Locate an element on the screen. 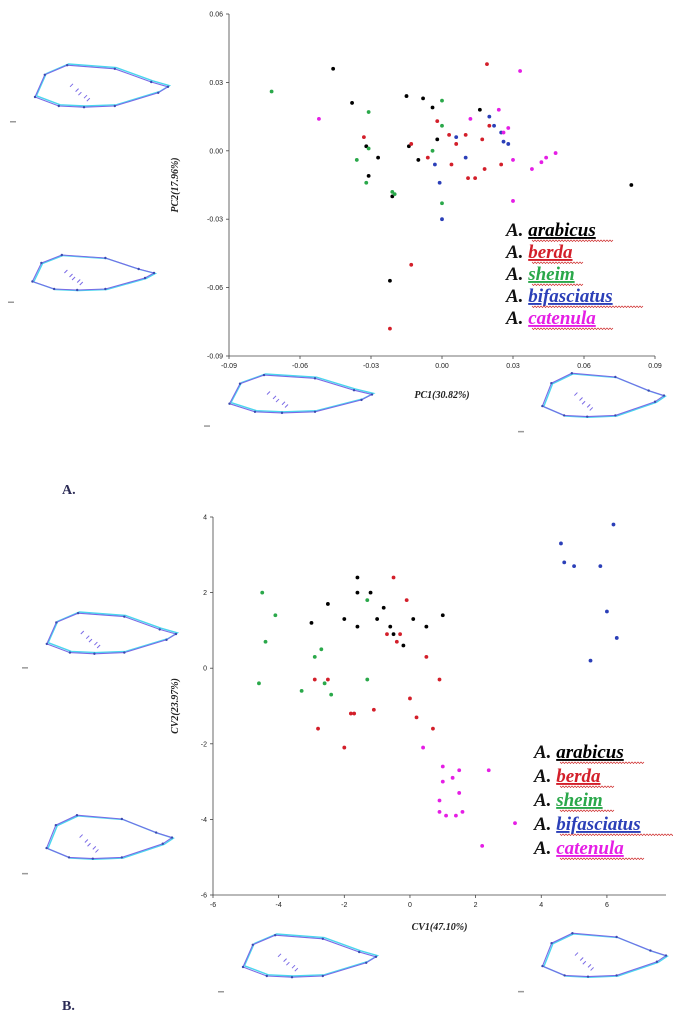 Image resolution: width=673 pixels, height=1029 pixels. shape-outline-mean is located at coordinates (102, 86).